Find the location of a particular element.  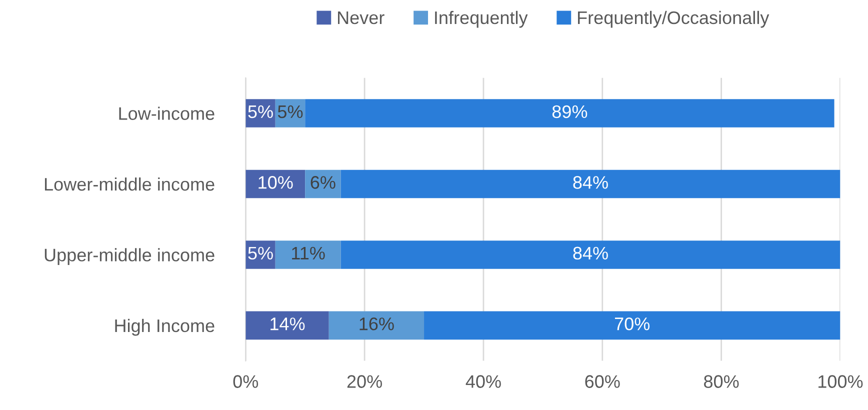

data-label: 6% is located at coordinates (323, 182).